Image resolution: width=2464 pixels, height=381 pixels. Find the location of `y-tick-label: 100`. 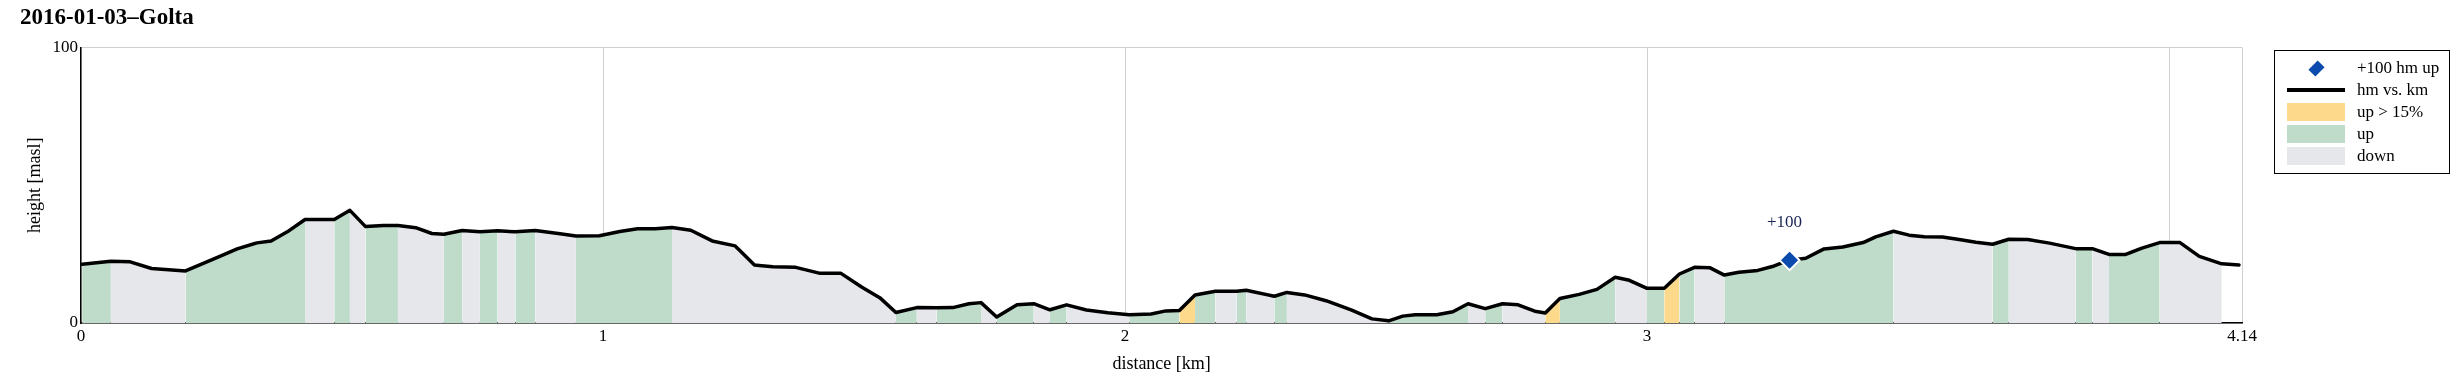

y-tick-label: 100 is located at coordinates (65, 47).